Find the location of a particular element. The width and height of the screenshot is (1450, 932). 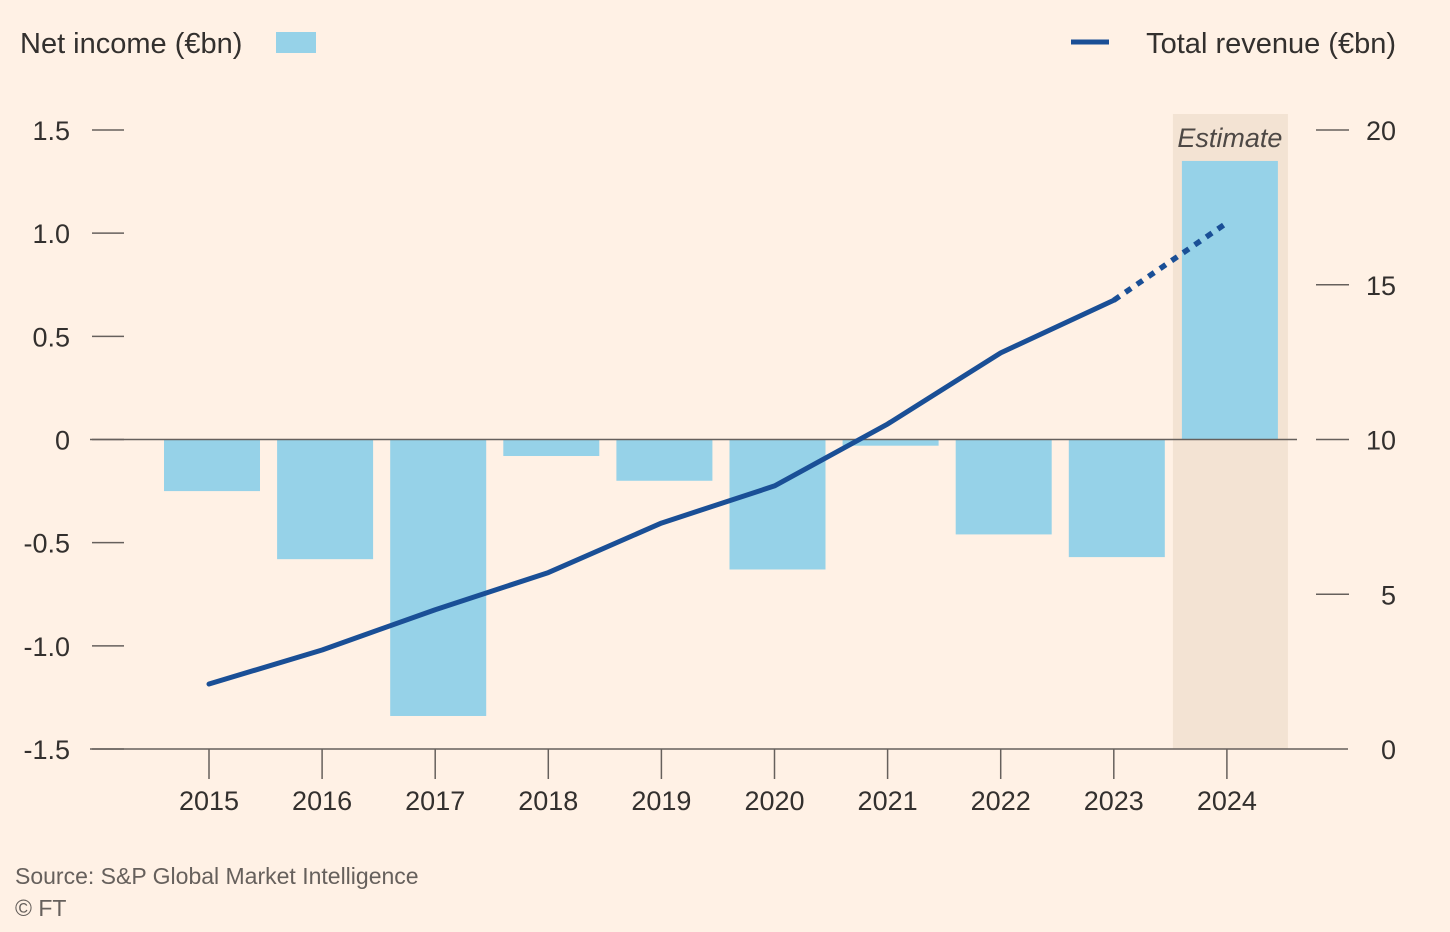

x-tick-label: 2016 is located at coordinates (322, 801).